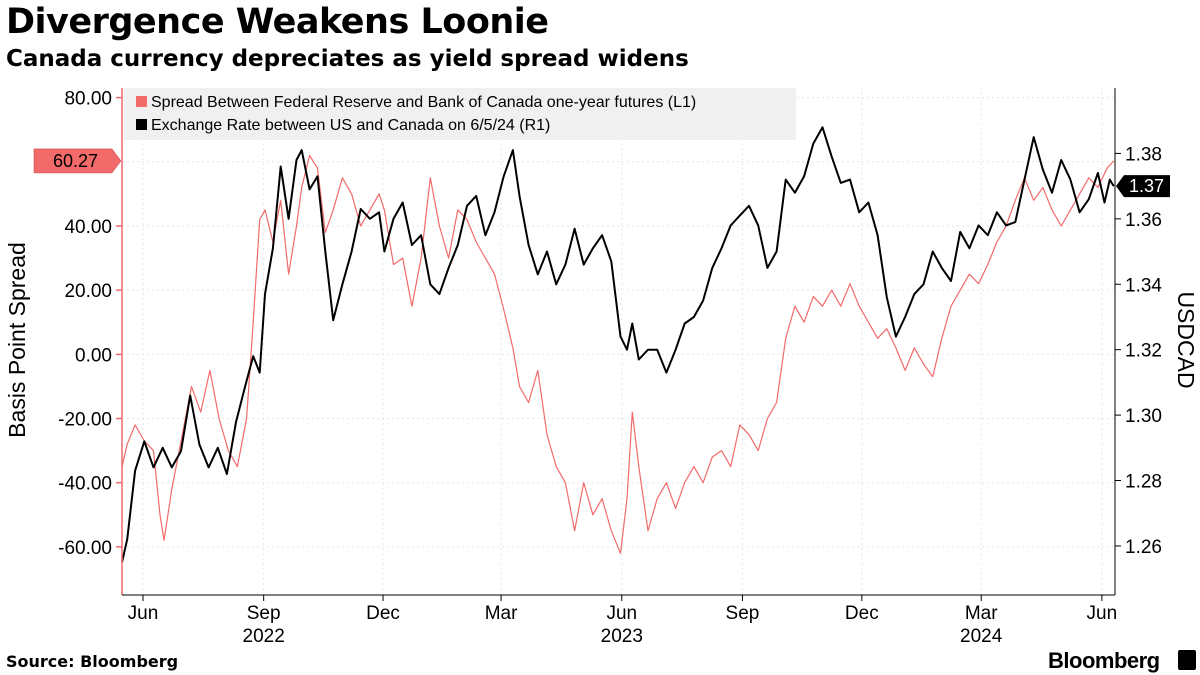  Describe the element at coordinates (88, 291) in the screenshot. I see `left-tick-label: 20.00` at that location.